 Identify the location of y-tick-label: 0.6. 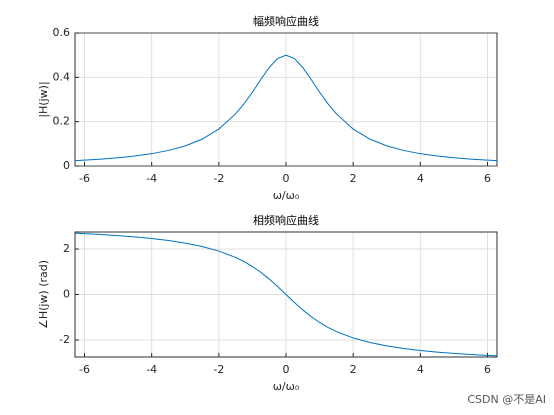
(62, 32).